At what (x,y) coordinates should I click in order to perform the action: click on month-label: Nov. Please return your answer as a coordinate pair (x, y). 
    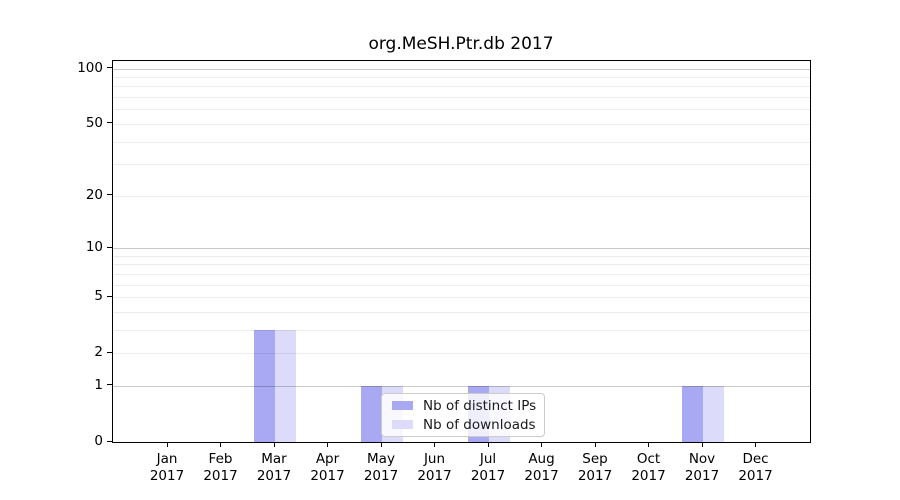
    Looking at the image, I should click on (702, 459).